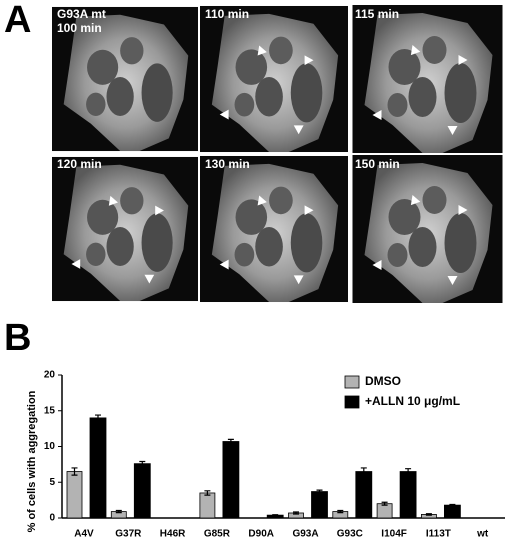  Describe the element at coordinates (377, 164) in the screenshot. I see `frame-label: 150 min` at that location.